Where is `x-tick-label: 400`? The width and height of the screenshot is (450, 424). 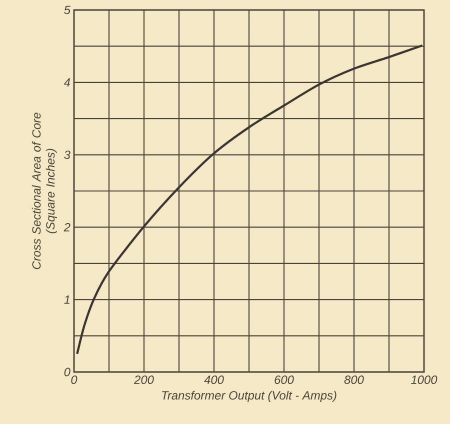 x-tick-label: 400 is located at coordinates (214, 380).